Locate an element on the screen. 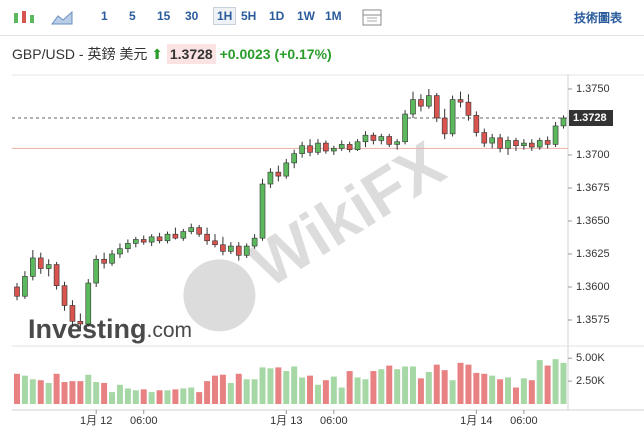 Image resolution: width=644 pixels, height=437 pixels. last-price-box is located at coordinates (591, 118).